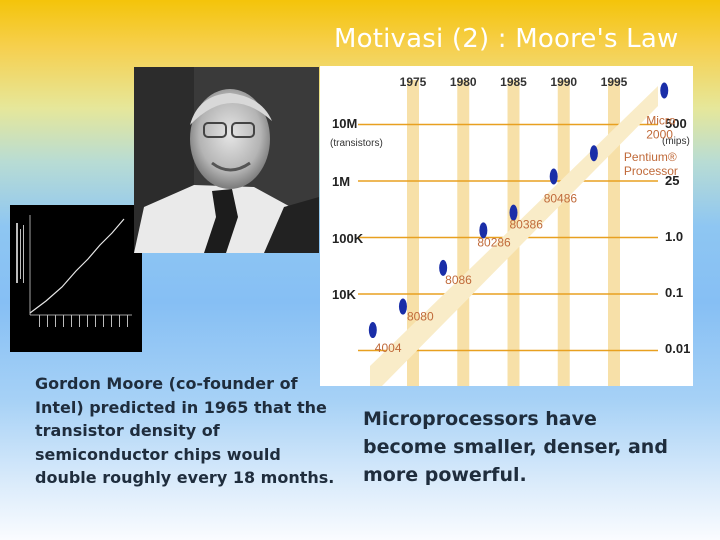 This screenshot has height=540, width=720. I want to click on left-tick-label: 1M, so click(341, 181).